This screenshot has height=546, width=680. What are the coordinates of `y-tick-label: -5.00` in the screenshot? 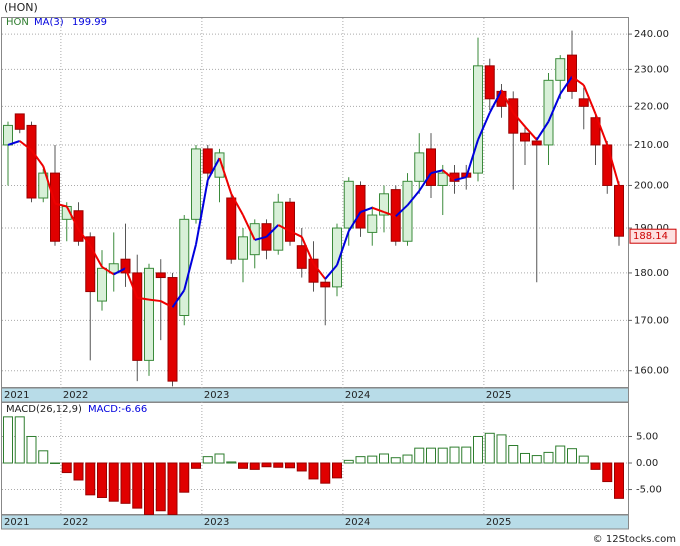 It's located at (649, 490).